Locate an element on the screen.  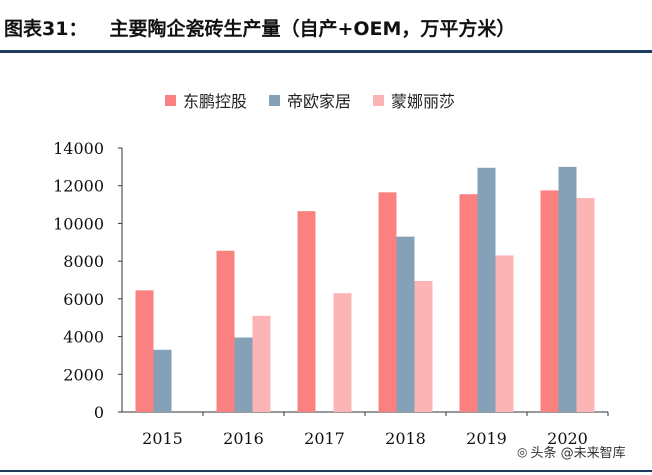
header-rule is located at coordinates (326, 51).